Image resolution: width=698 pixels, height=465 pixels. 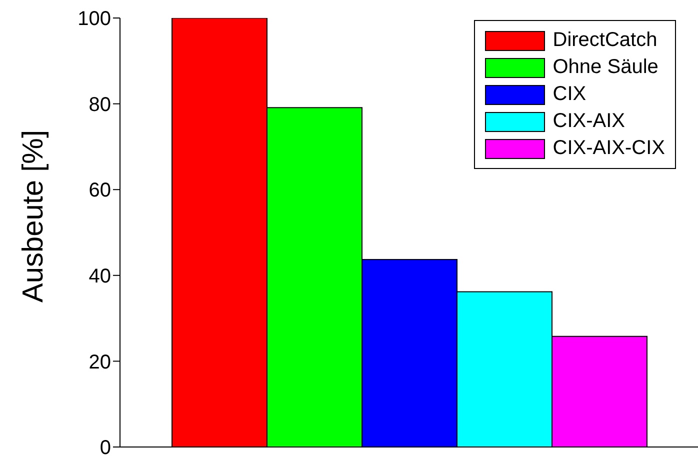 What do you see at coordinates (94, 19) in the screenshot?
I see `y-tick-label: 100` at bounding box center [94, 19].